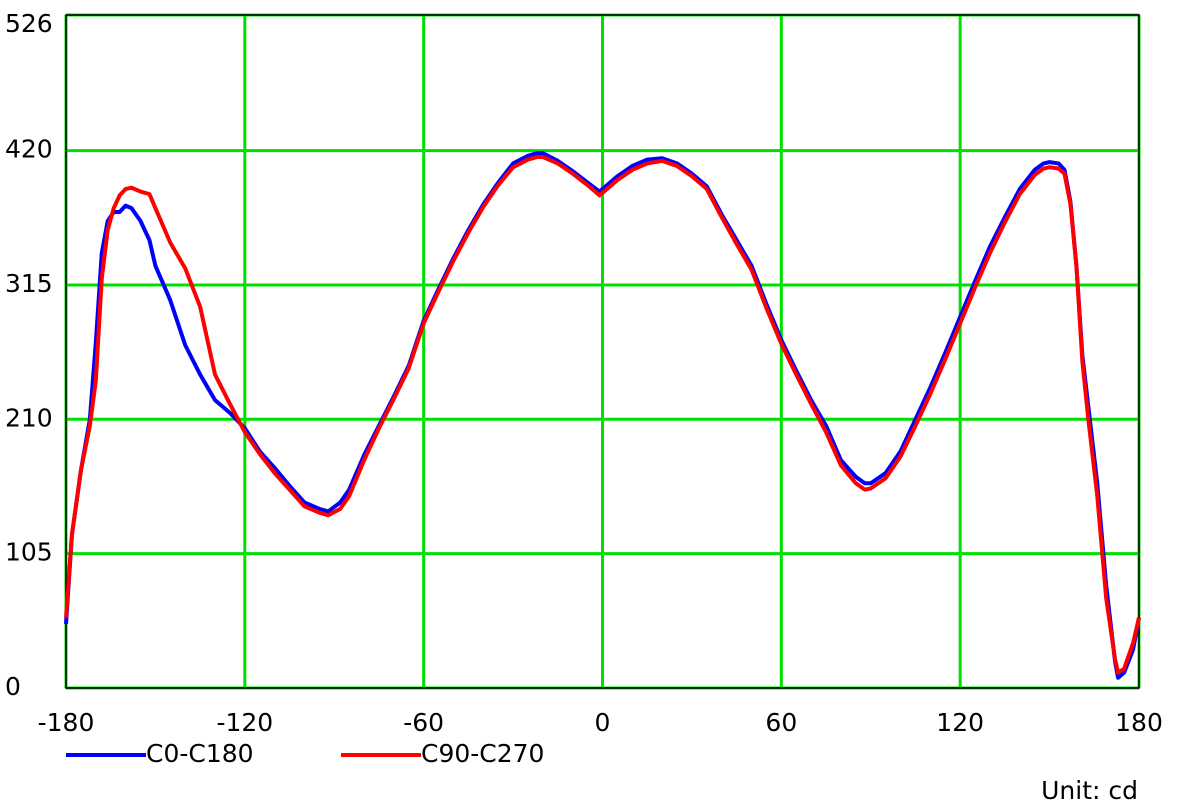 The width and height of the screenshot is (1181, 812). What do you see at coordinates (29, 23) in the screenshot?
I see `y-tick-label: 526` at bounding box center [29, 23].